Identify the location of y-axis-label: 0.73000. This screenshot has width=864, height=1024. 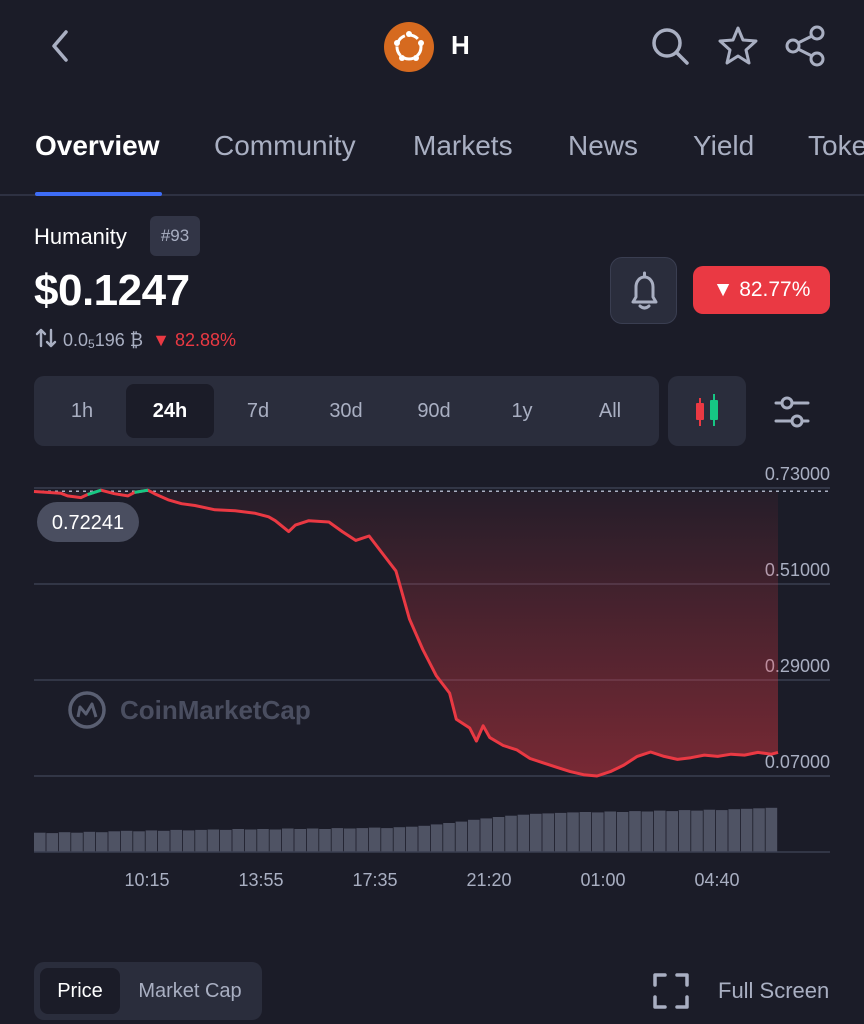
(797, 474).